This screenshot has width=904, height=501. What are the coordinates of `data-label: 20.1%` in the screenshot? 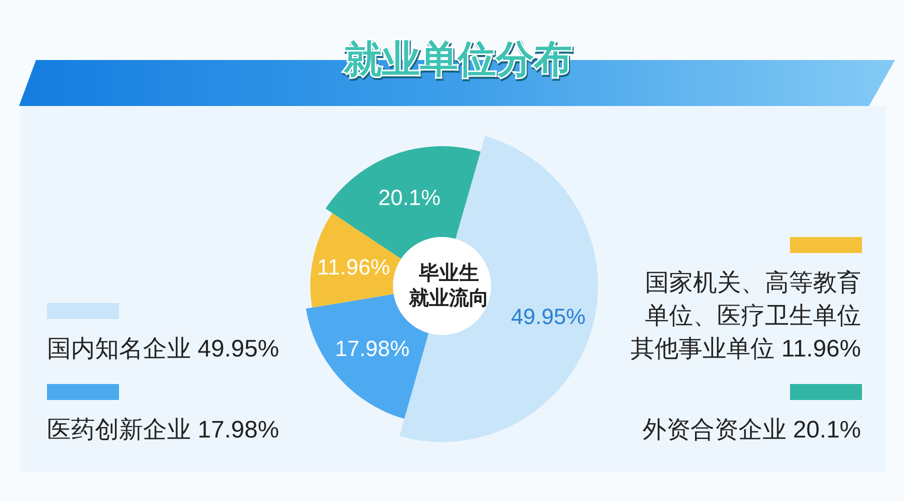 It's located at (409, 197).